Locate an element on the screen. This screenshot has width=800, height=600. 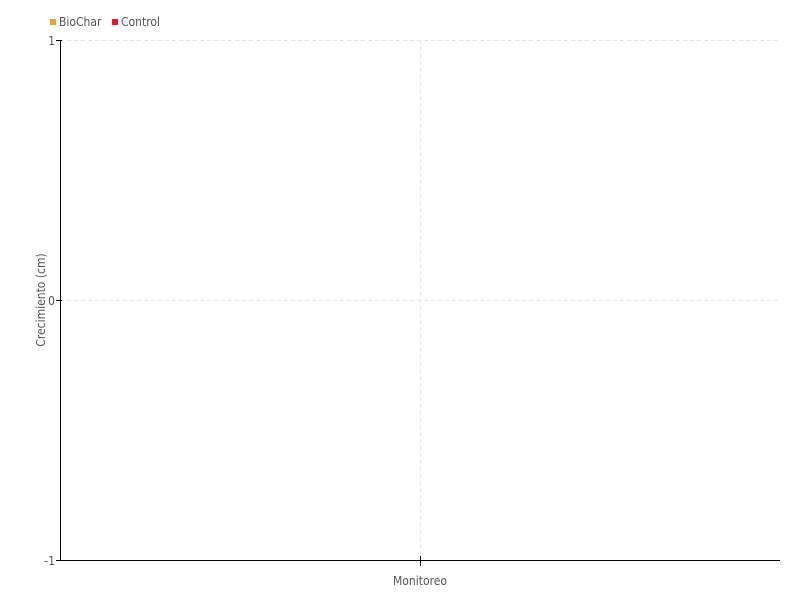
y-tick-label-neg1: -1 is located at coordinates (49, 561).